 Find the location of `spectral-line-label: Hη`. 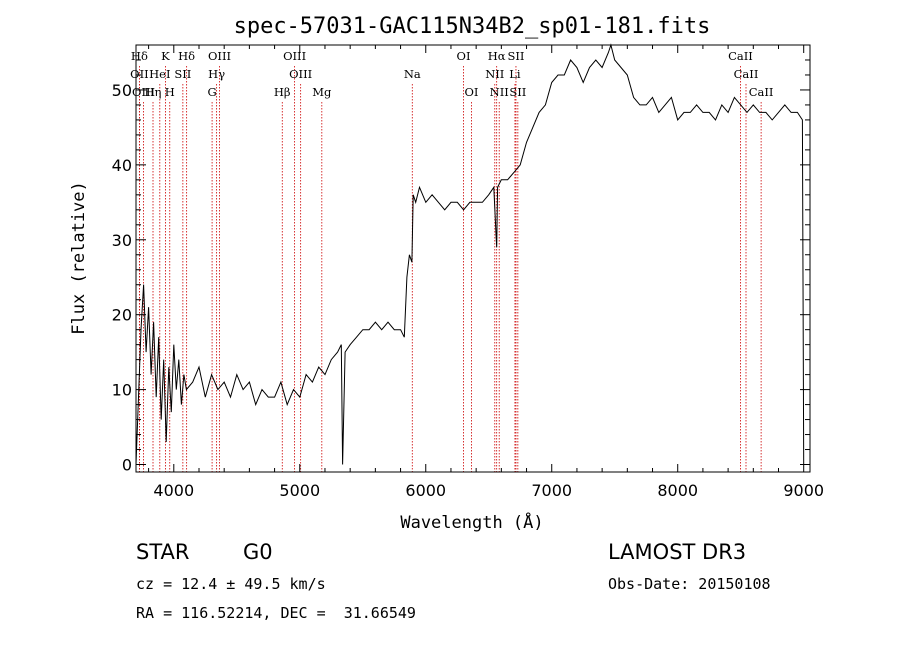

spectral-line-label: Hη is located at coordinates (153, 92).